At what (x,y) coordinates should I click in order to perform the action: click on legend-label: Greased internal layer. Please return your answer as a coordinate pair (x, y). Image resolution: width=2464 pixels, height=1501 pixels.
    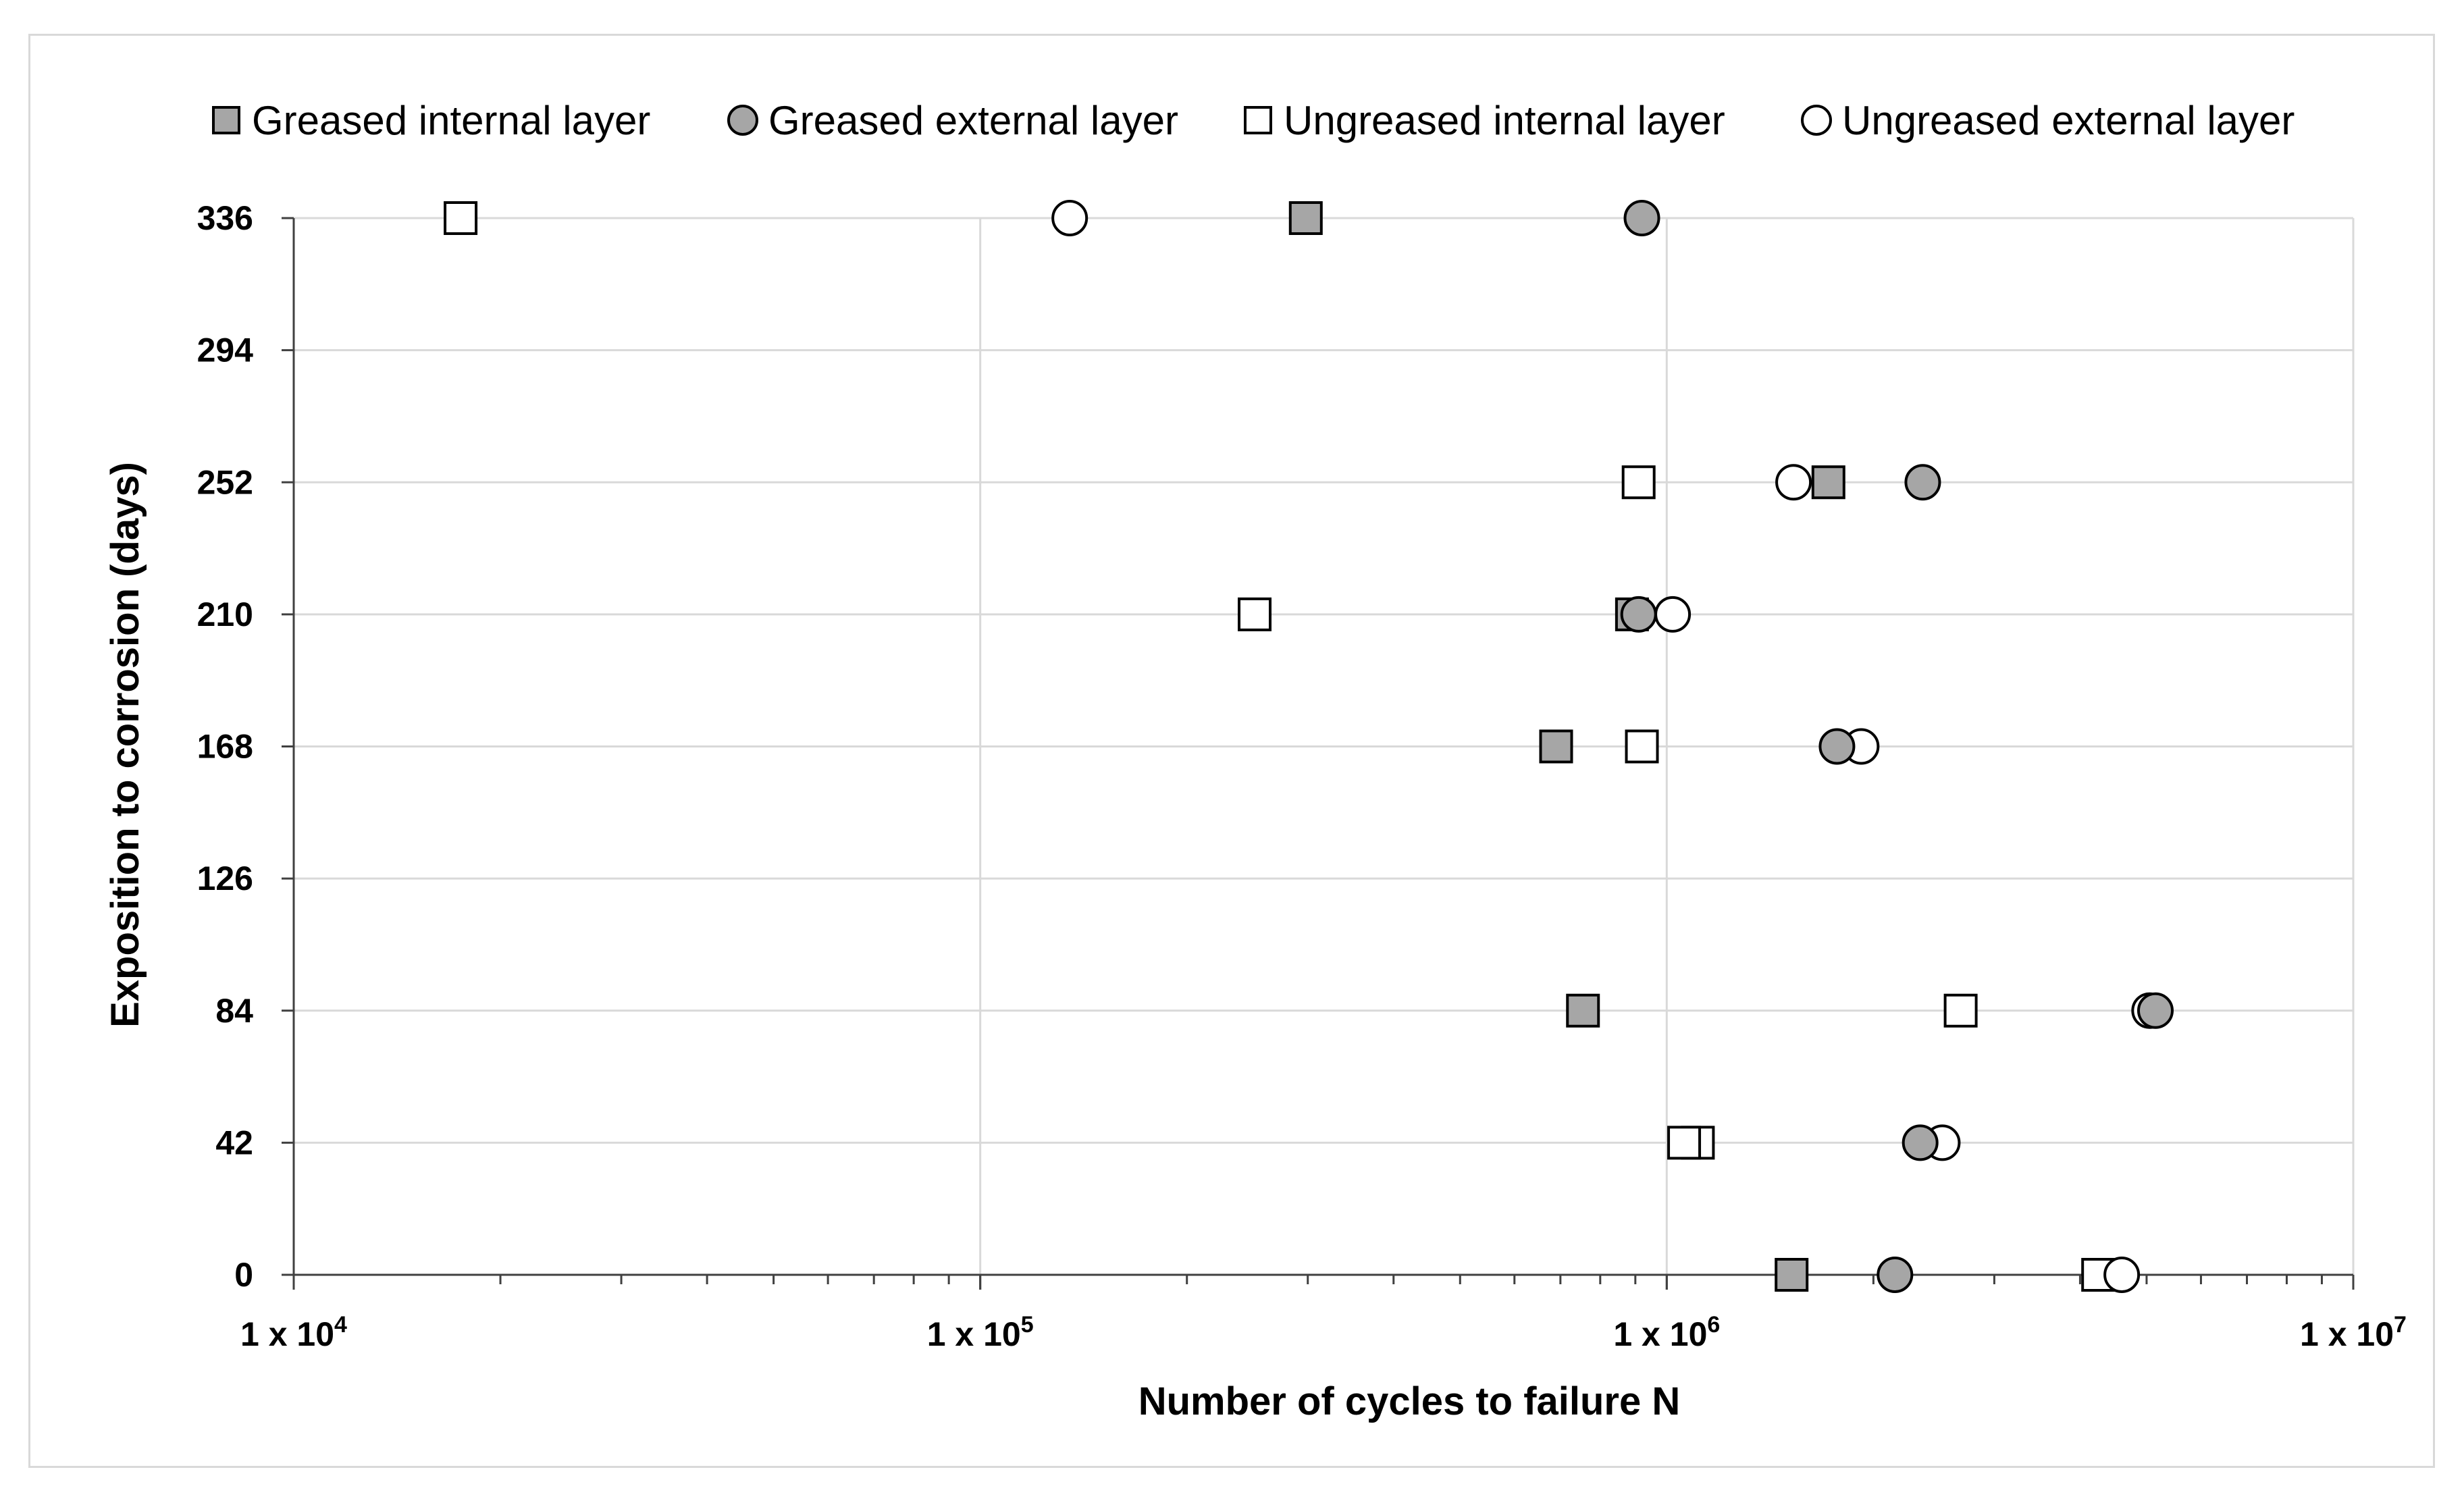
    Looking at the image, I should click on (451, 120).